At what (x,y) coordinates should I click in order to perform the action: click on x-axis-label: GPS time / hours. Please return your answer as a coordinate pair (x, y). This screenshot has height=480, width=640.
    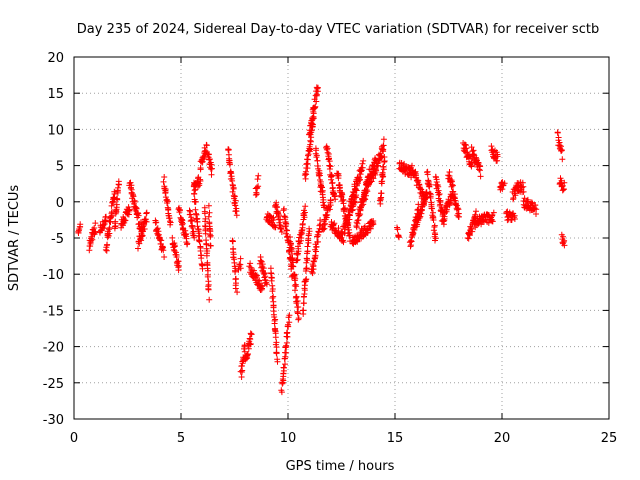
    Looking at the image, I should click on (340, 466).